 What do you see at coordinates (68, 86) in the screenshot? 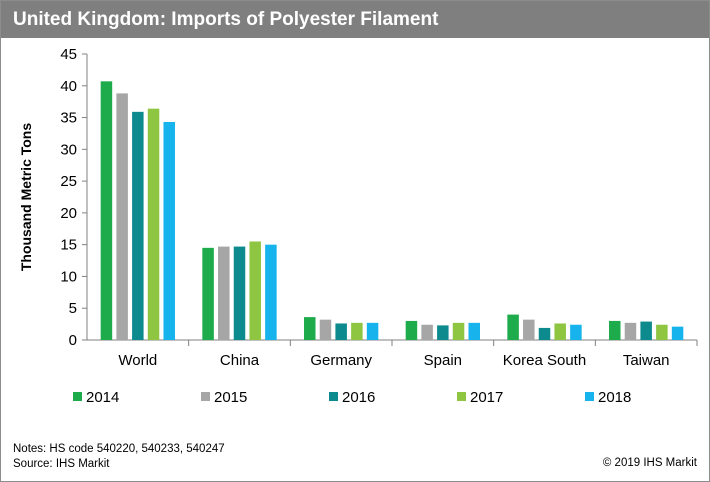
I see `y-tick-label: 40` at bounding box center [68, 86].